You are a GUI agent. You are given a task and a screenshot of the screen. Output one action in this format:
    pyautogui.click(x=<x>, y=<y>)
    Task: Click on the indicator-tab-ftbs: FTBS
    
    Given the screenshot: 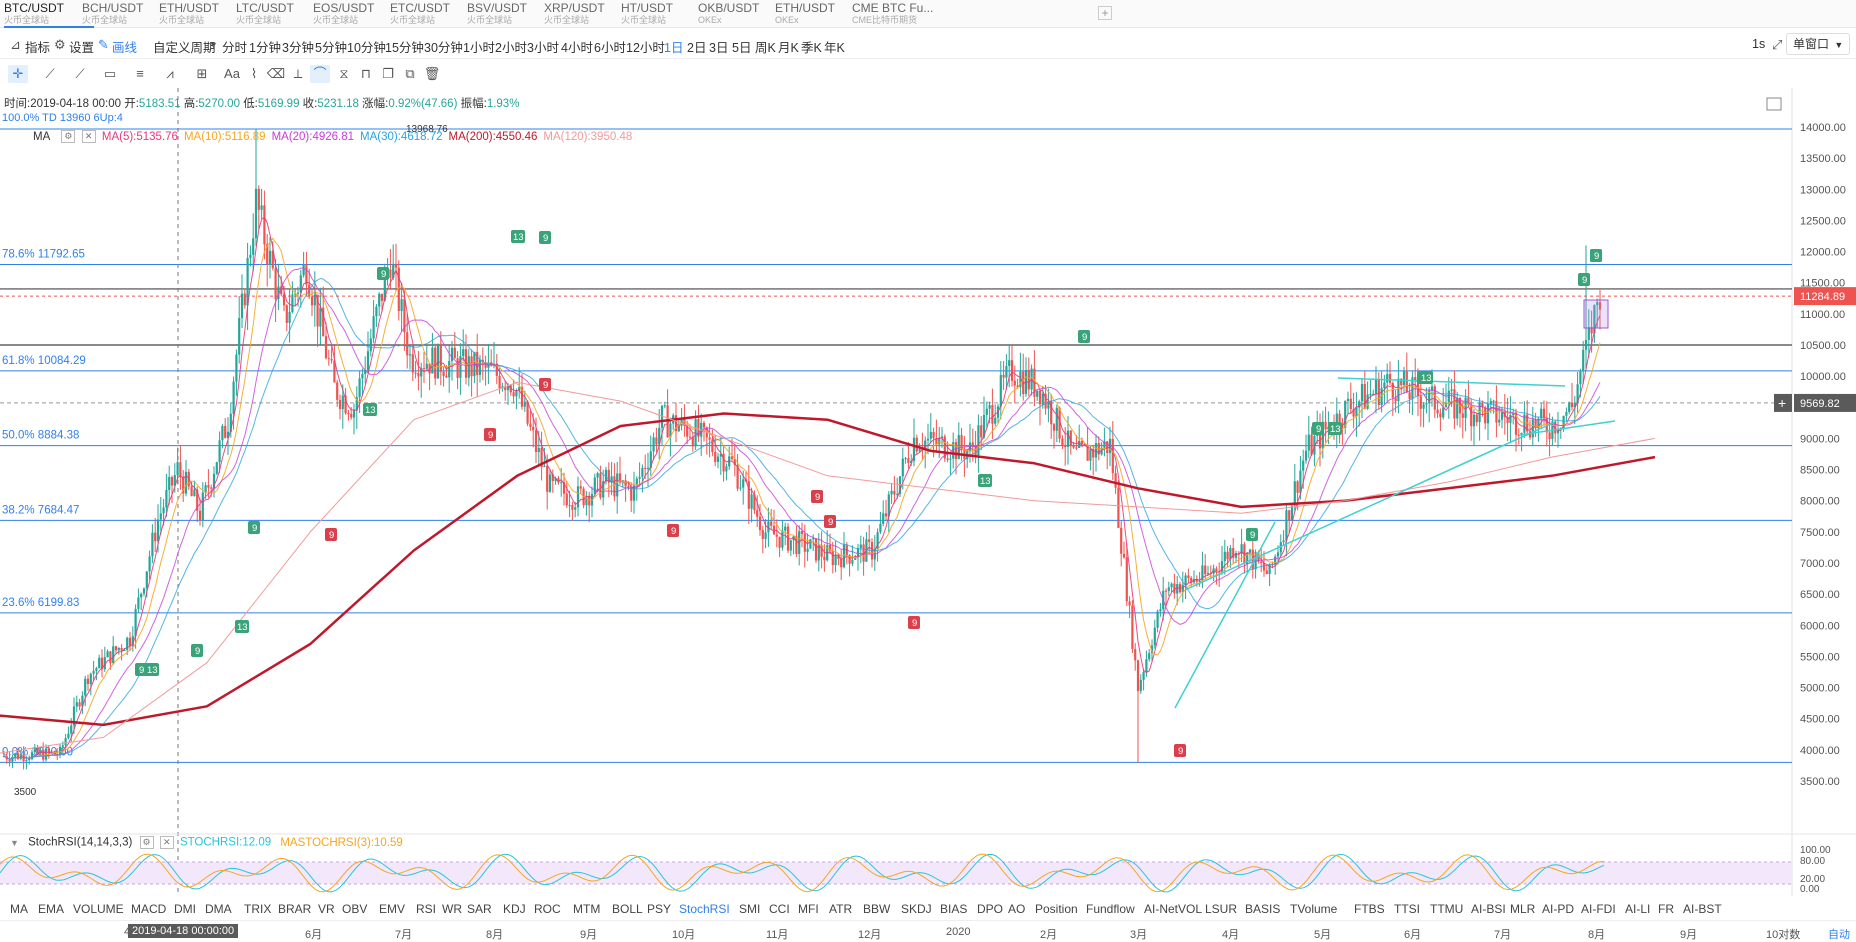 What is the action you would take?
    pyautogui.click(x=1369, y=909)
    